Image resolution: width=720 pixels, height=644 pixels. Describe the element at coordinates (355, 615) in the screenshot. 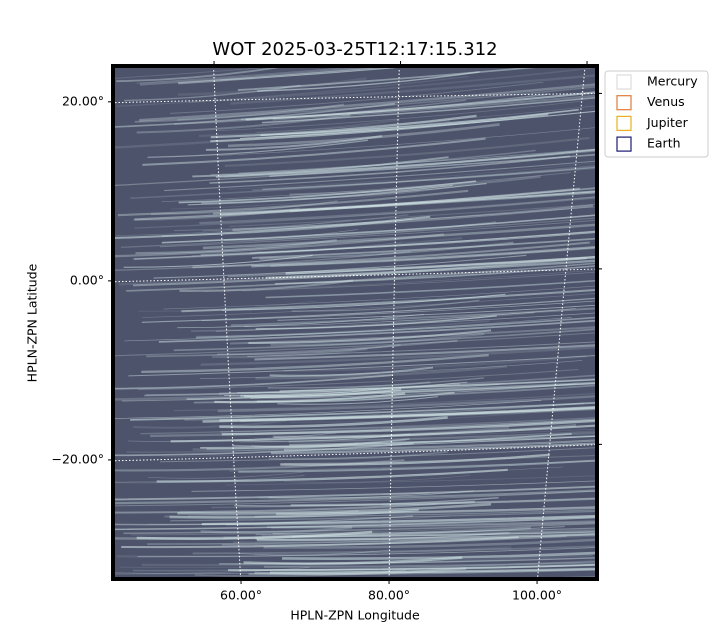

I see `x-axis-label: HPLN-ZPN Longitude` at that location.